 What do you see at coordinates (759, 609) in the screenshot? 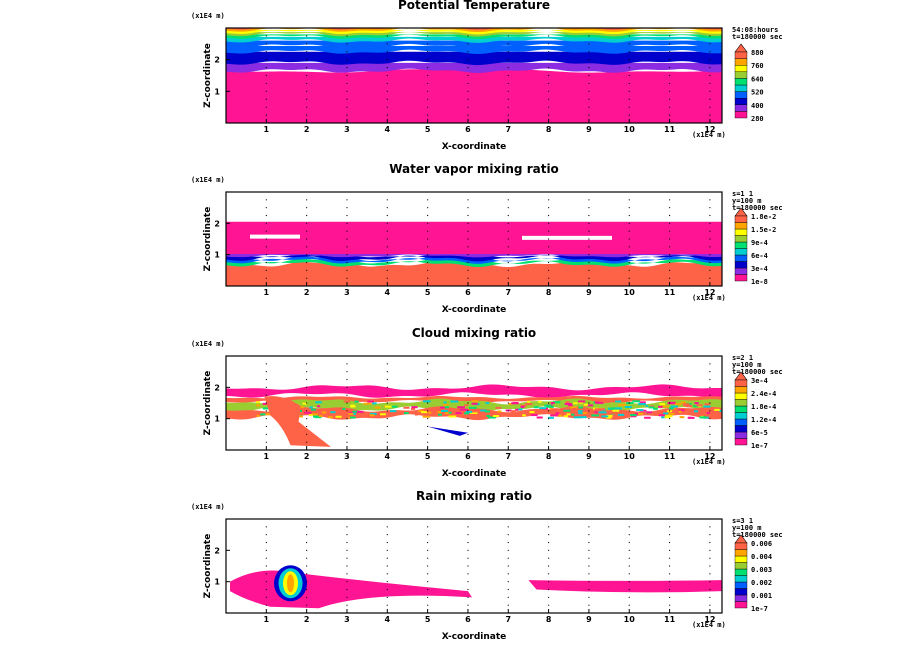
I see `colorbar-label: 1e-7` at bounding box center [759, 609].